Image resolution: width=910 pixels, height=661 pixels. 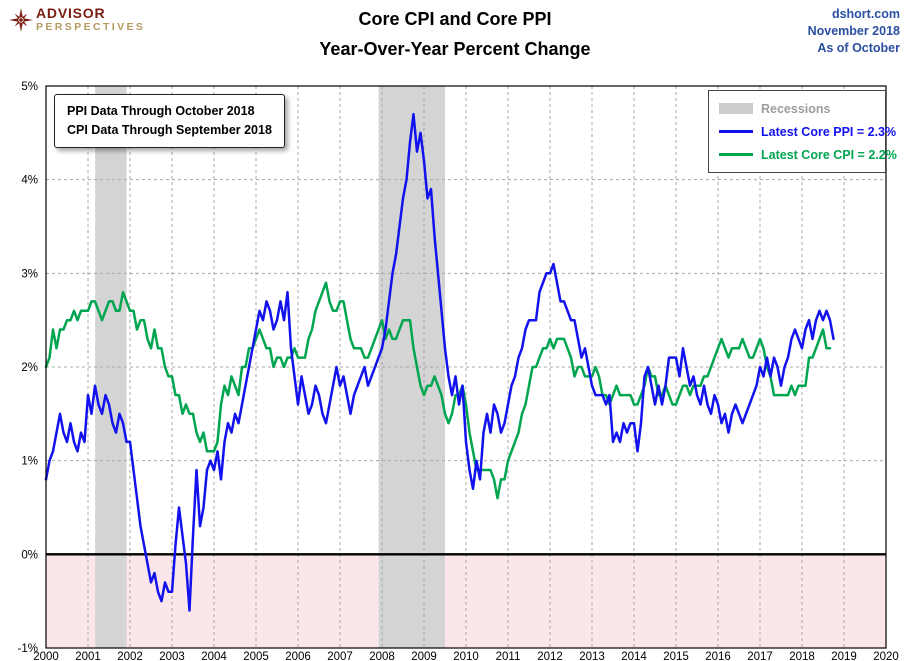 I want to click on source-site: dshort.com, so click(x=865, y=14).